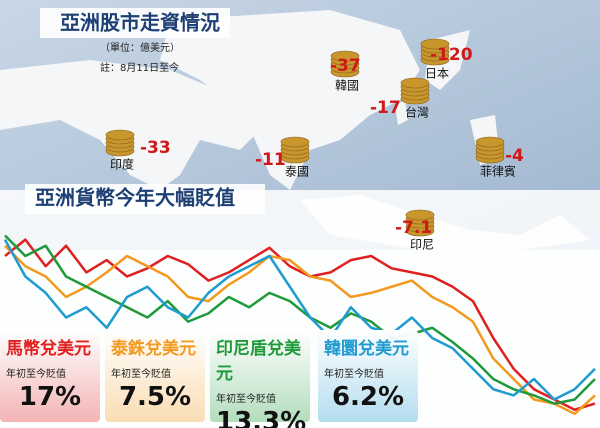 This screenshot has width=600, height=428. What do you see at coordinates (297, 172) in the screenshot?
I see `country-label: 泰國` at bounding box center [297, 172].